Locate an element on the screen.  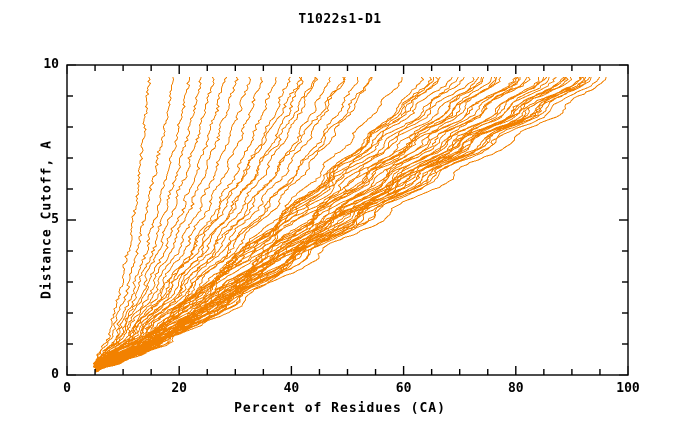
x-tick-label: 60 is located at coordinates (403, 388).